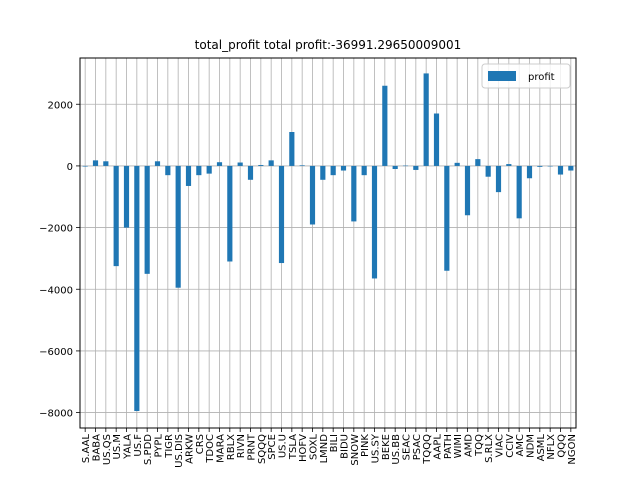  I want to click on x-tick-label: PATH, so click(448, 446).